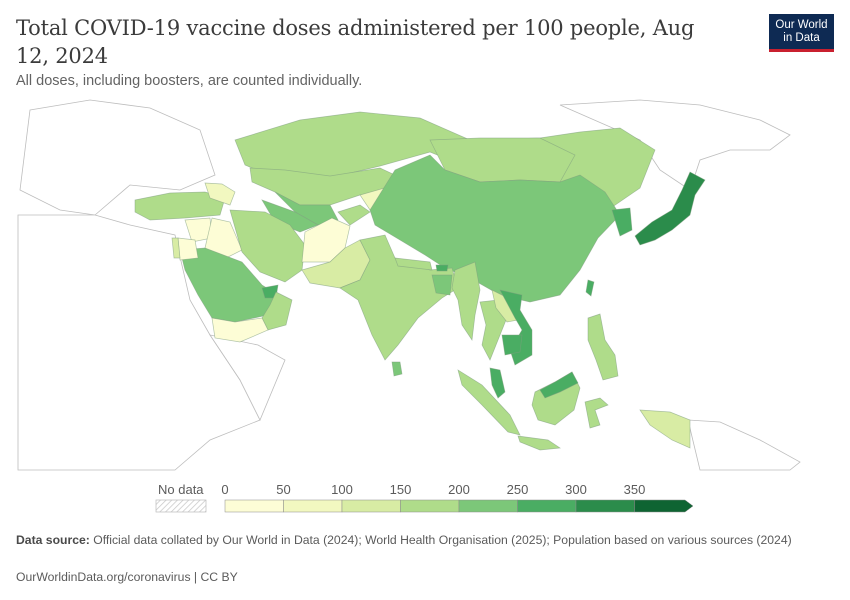 This screenshot has width=850, height=600. I want to click on map-jordan, so click(188, 249).